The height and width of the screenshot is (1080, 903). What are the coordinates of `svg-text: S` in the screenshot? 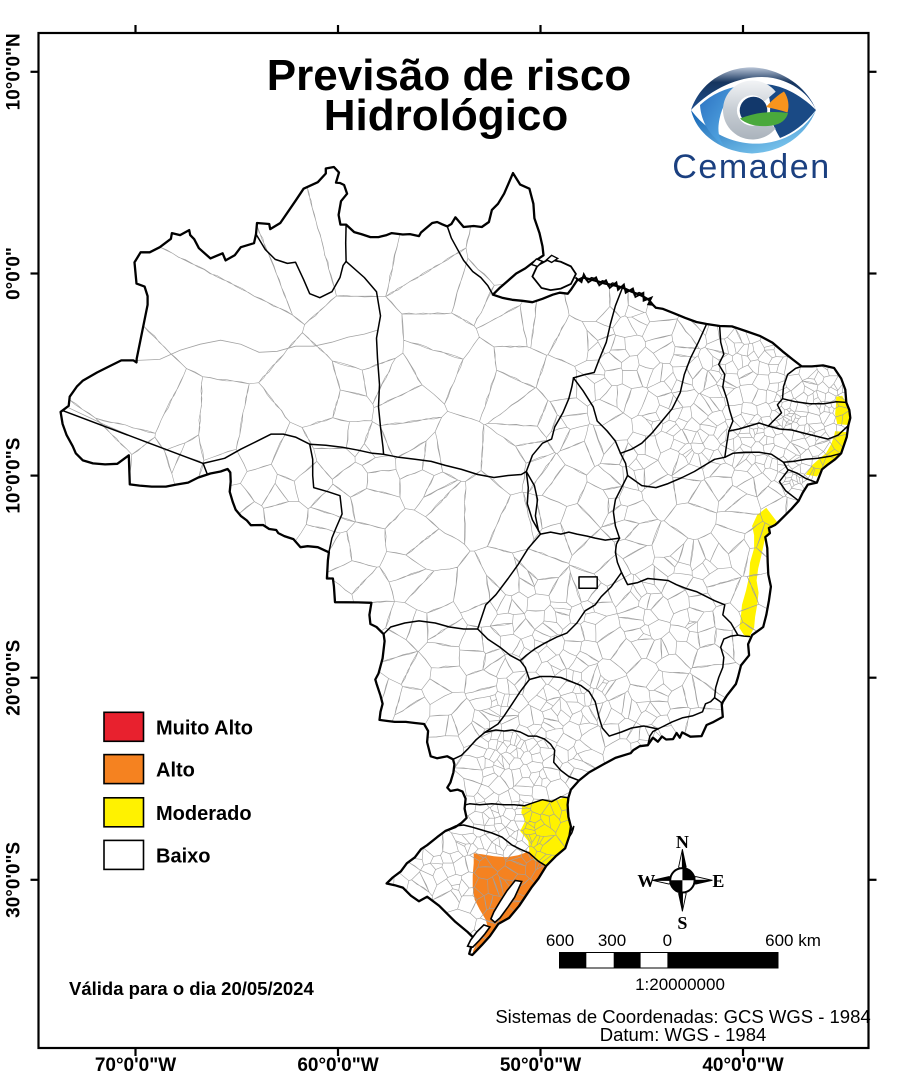 It's located at (682, 923).